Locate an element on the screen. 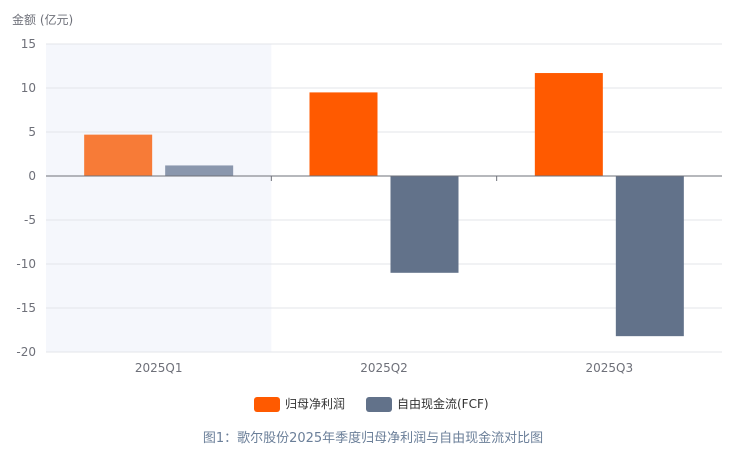 The height and width of the screenshot is (449, 747). x-tick-label: 2025Q1 is located at coordinates (159, 368).